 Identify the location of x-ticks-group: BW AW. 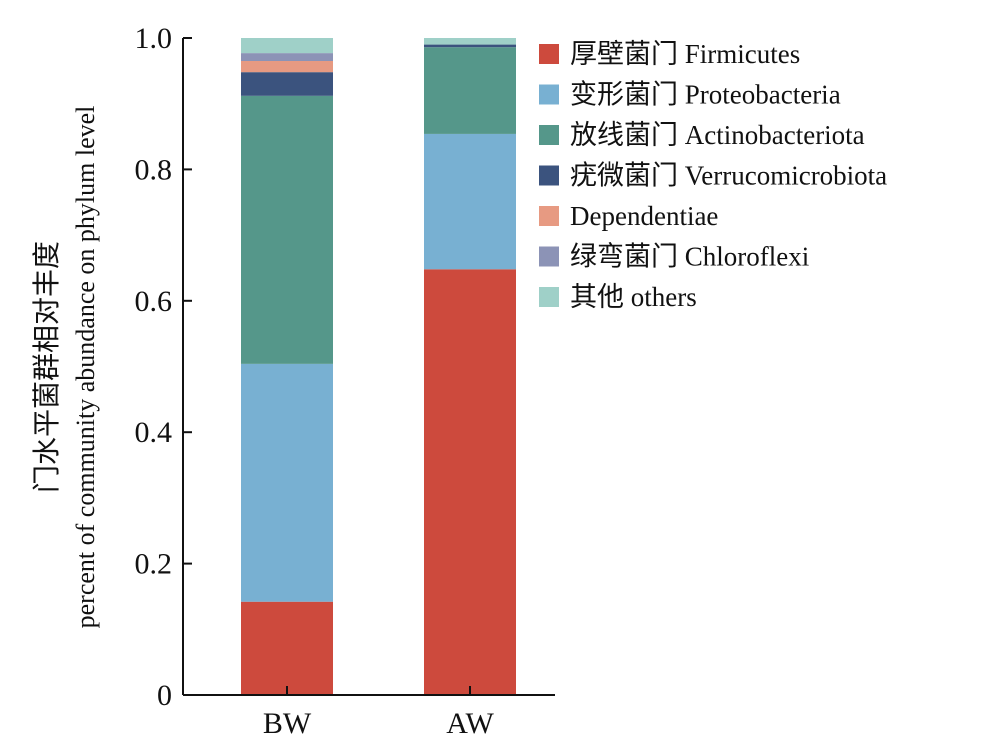
(378, 713).